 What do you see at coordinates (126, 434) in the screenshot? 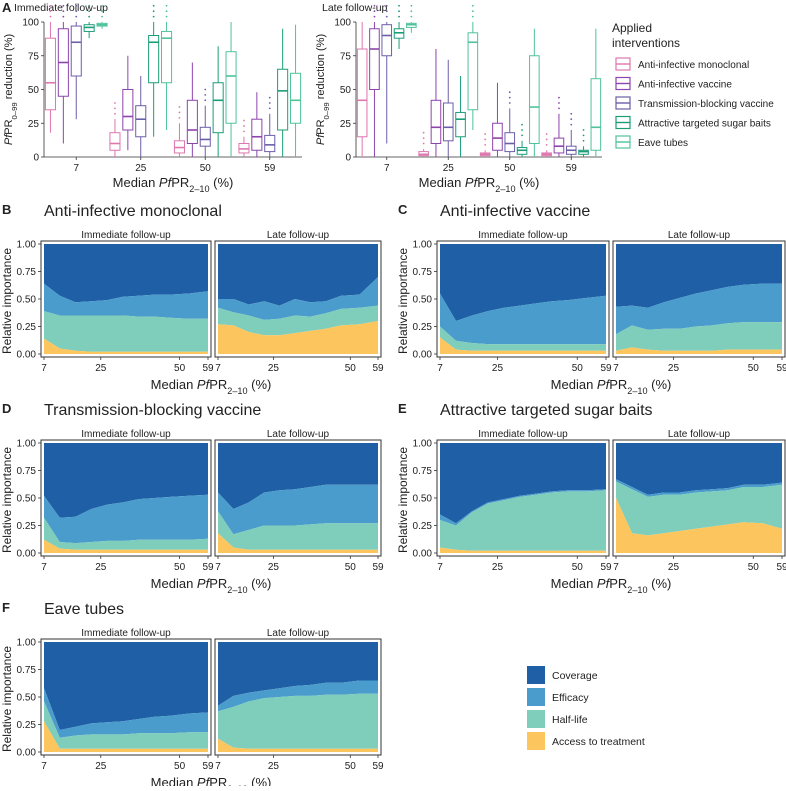
I see `facet-title: Immediate follow-up` at bounding box center [126, 434].